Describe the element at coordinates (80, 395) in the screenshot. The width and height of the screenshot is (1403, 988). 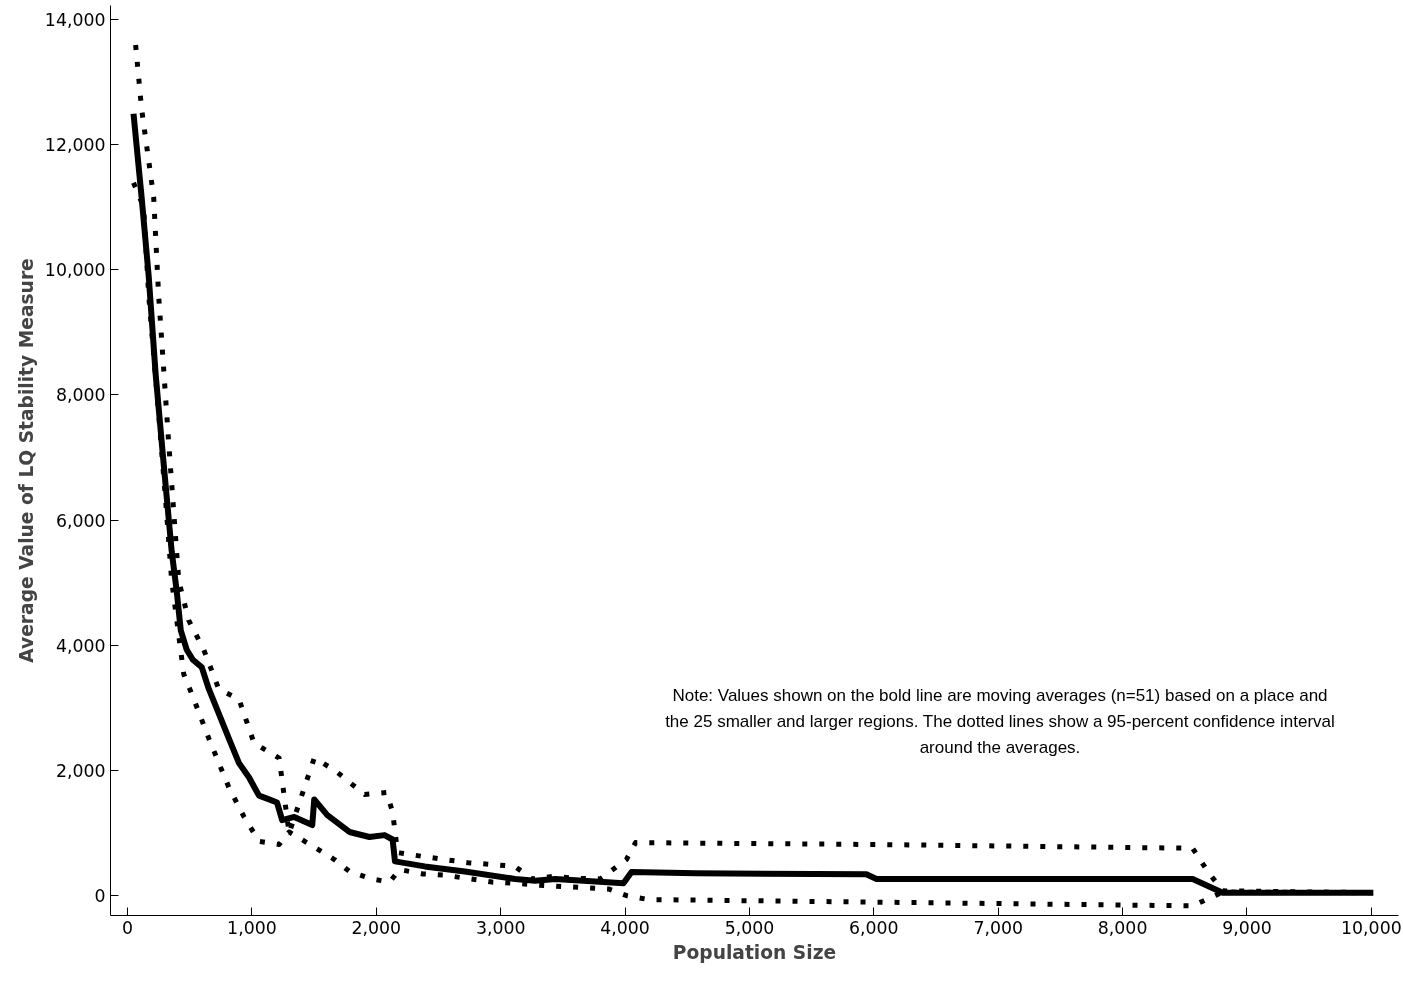
I see `y-tick-label: 8,000` at that location.